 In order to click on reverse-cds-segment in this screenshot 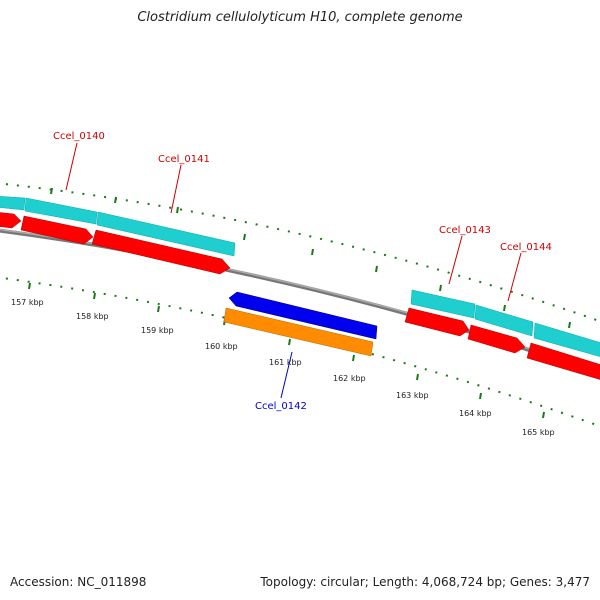, I will do `click(298, 332)`.